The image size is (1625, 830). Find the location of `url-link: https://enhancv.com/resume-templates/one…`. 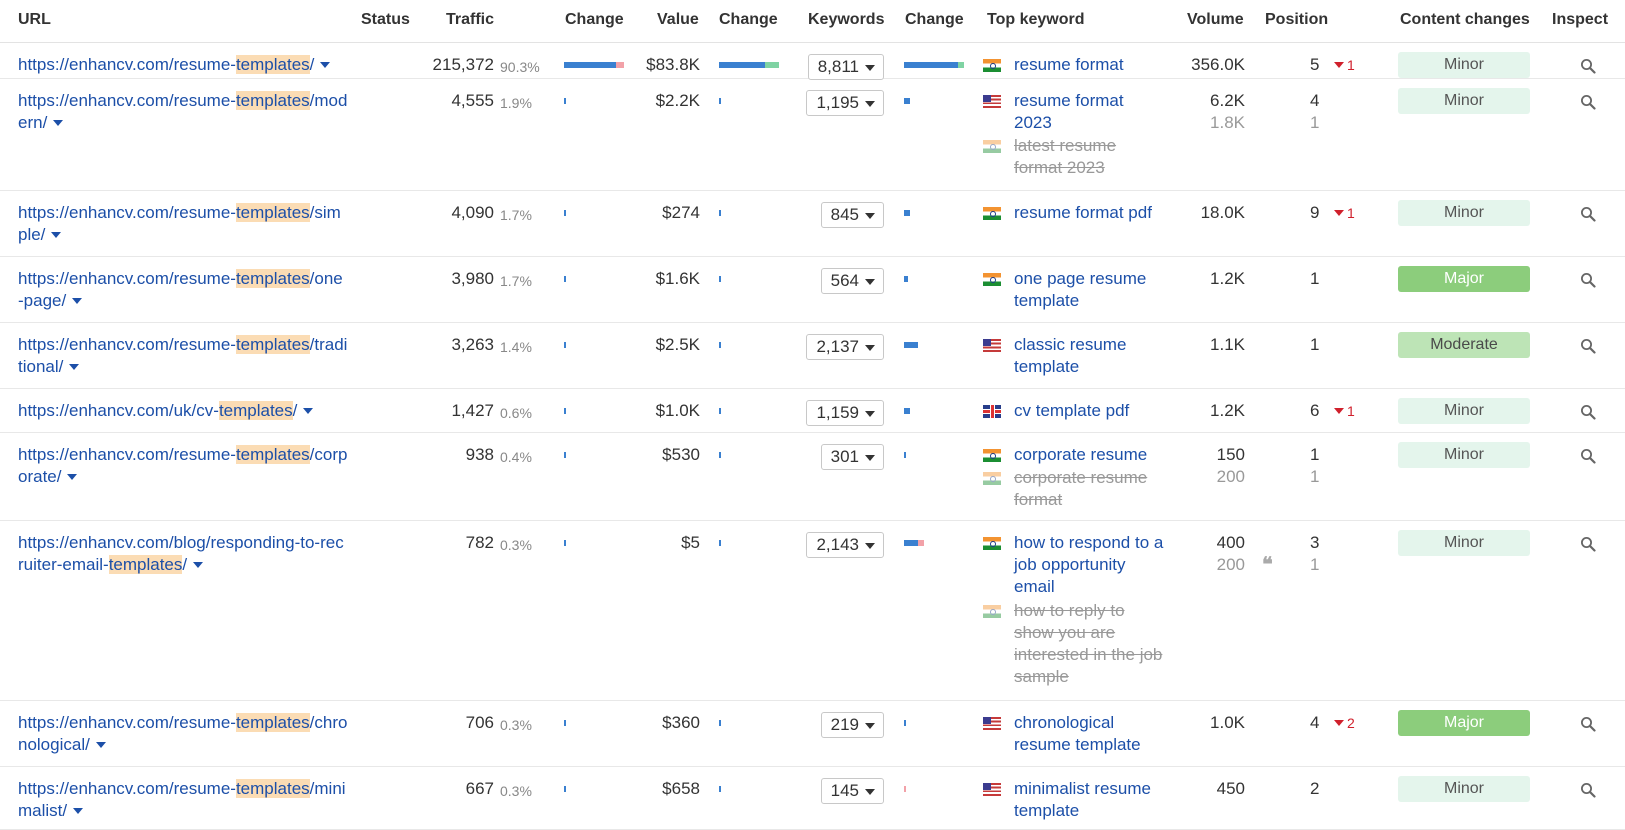

url-link: https://enhancv.com/resume-templates/one… is located at coordinates (180, 289).